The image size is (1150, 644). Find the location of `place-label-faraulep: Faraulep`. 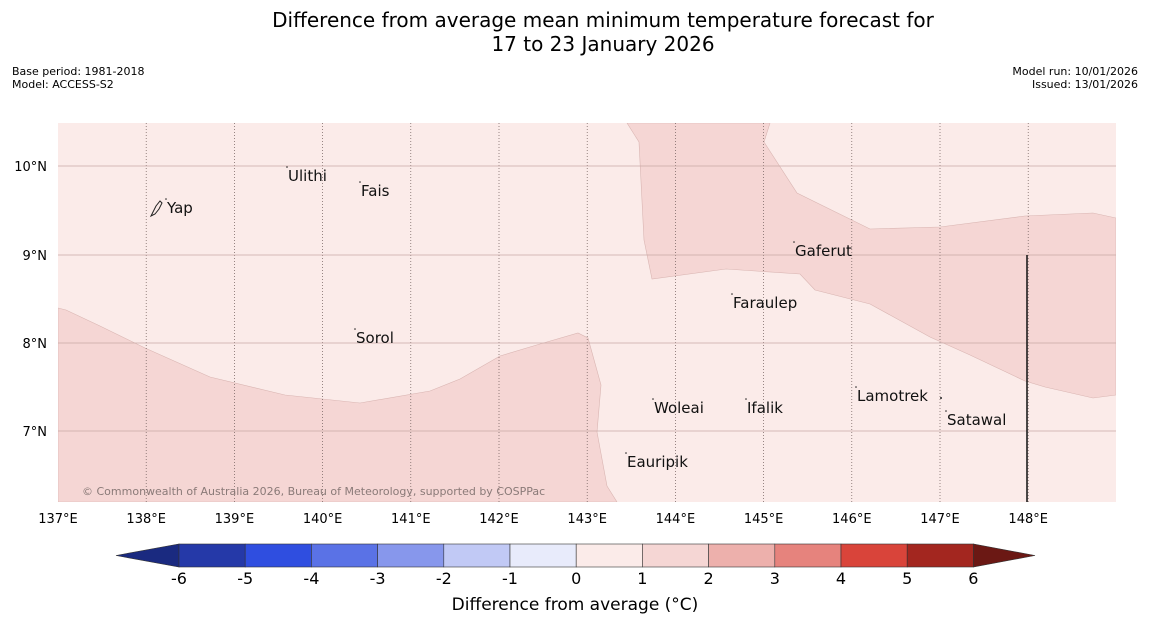

place-label-faraulep: Faraulep is located at coordinates (765, 303).